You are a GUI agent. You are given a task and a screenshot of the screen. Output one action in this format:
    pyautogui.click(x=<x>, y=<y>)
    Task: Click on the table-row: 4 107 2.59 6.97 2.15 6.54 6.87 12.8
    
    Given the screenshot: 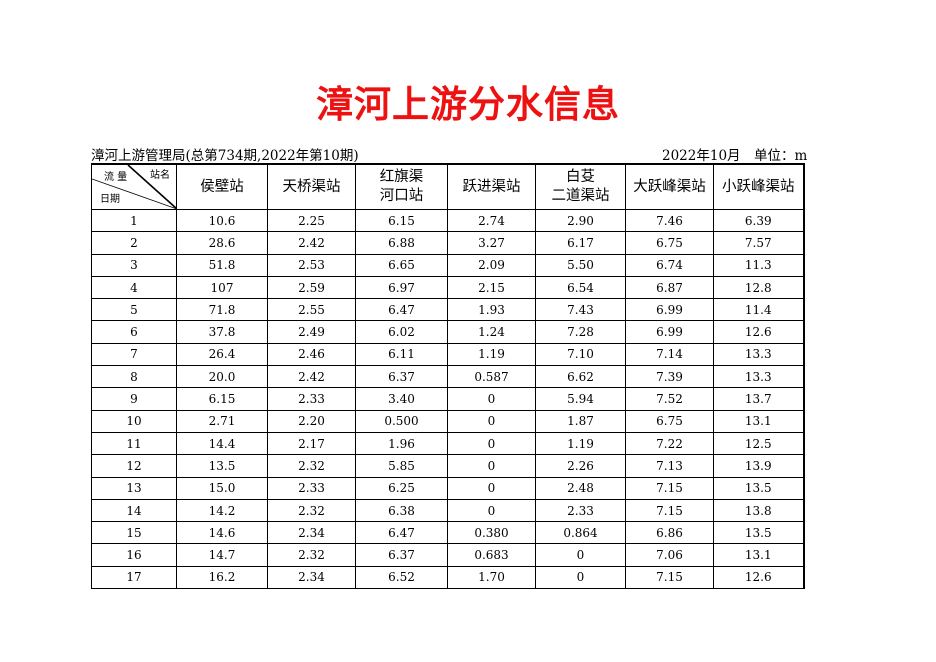 What is the action you would take?
    pyautogui.click(x=447, y=287)
    